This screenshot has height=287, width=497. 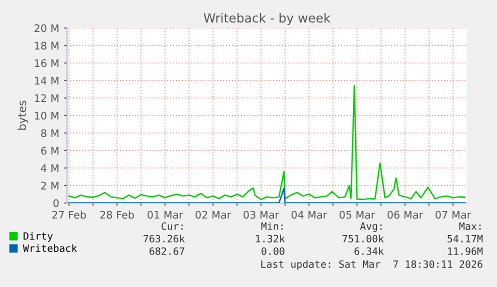 I want to click on text: 54.17M, so click(x=465, y=238).